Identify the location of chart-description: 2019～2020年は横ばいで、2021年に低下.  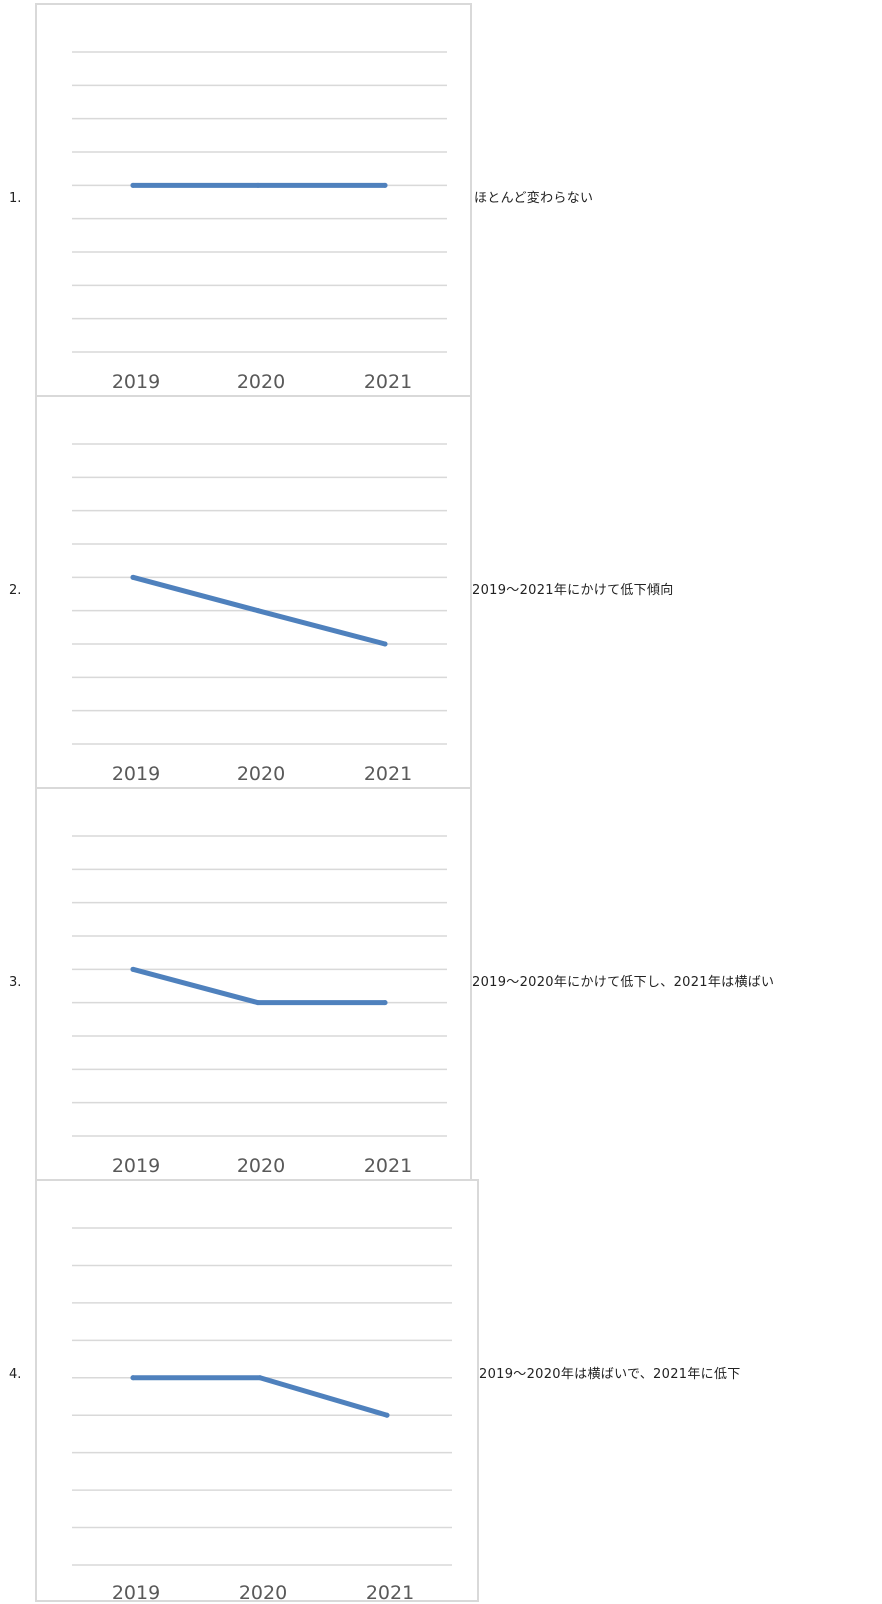
(610, 1374).